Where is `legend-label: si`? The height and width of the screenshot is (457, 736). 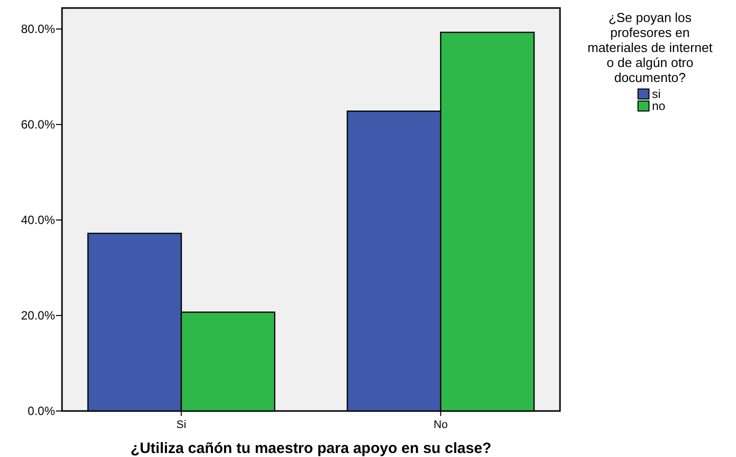
legend-label: si is located at coordinates (656, 94).